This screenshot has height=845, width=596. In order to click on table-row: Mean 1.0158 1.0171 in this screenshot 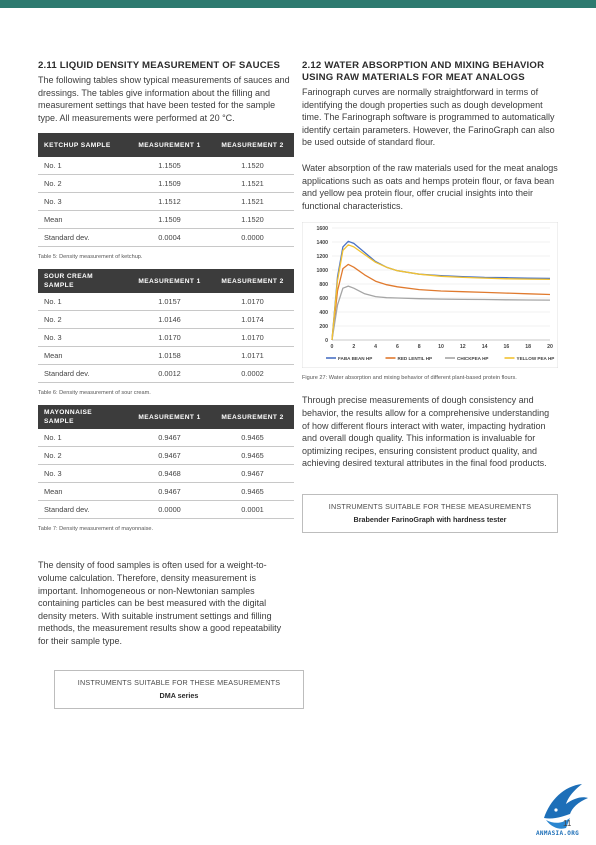, I will do `click(166, 356)`.